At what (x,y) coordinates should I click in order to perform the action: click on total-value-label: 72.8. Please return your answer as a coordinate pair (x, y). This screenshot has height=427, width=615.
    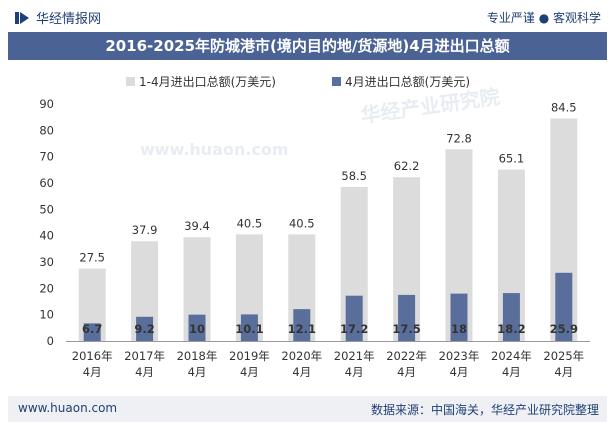
    Looking at the image, I should click on (459, 138).